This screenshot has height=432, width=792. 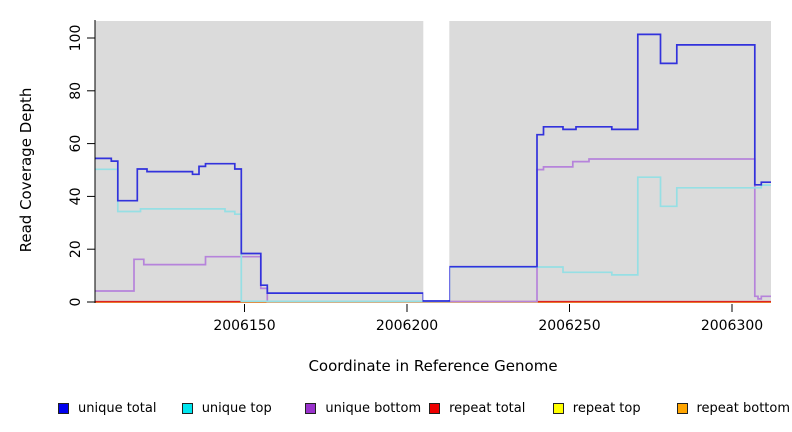 What do you see at coordinates (236, 408) in the screenshot?
I see `legend-label: unique top` at bounding box center [236, 408].